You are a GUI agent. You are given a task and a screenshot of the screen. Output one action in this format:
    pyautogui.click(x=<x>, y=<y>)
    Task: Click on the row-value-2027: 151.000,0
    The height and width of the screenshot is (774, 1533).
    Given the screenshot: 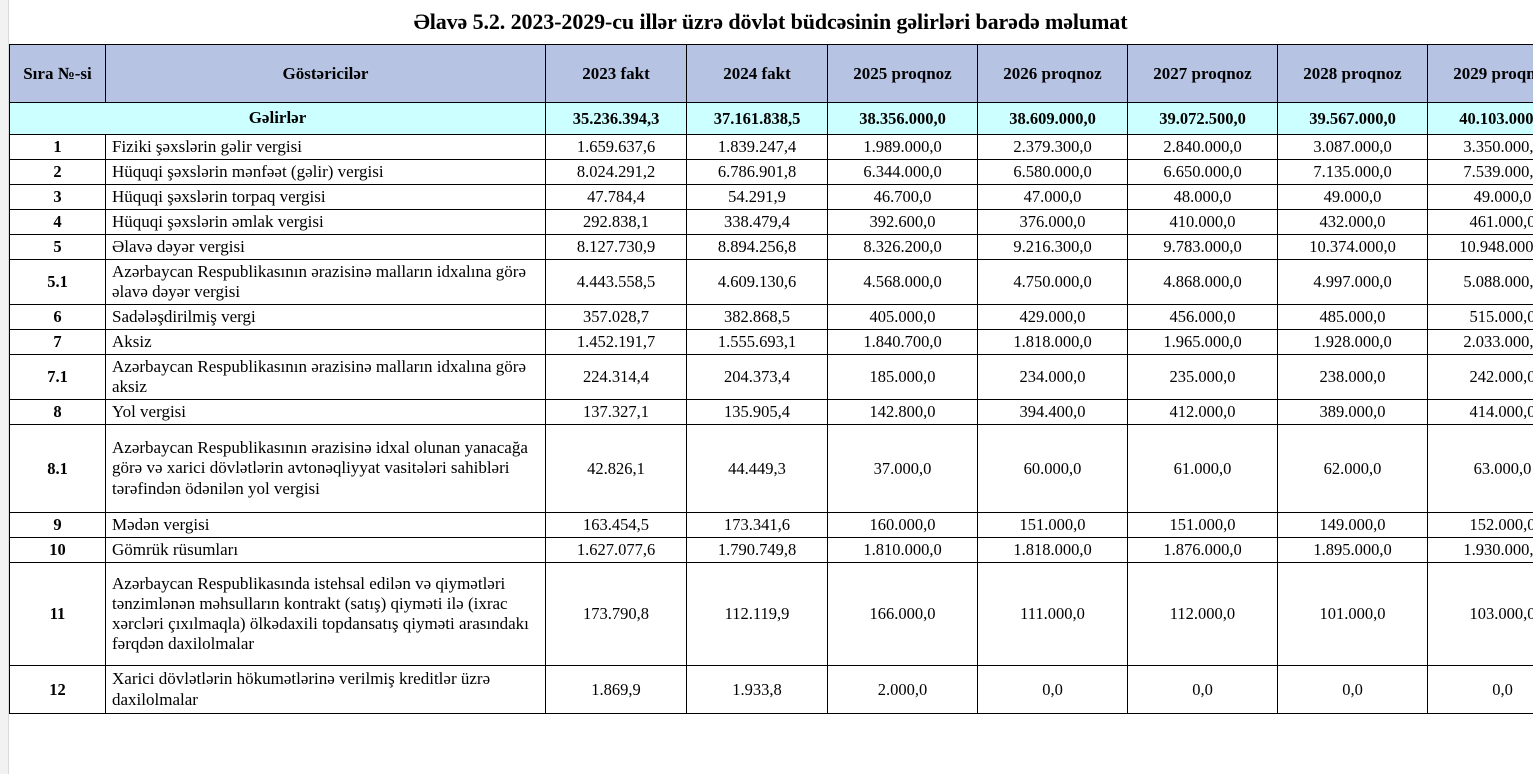 What is the action you would take?
    pyautogui.click(x=1202, y=525)
    